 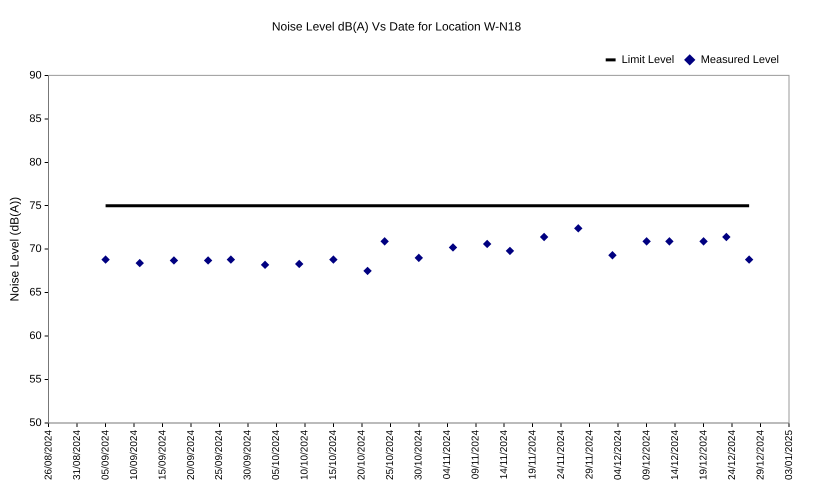 What do you see at coordinates (48, 455) in the screenshot?
I see `x-tick-label: 26/08/2024` at bounding box center [48, 455].